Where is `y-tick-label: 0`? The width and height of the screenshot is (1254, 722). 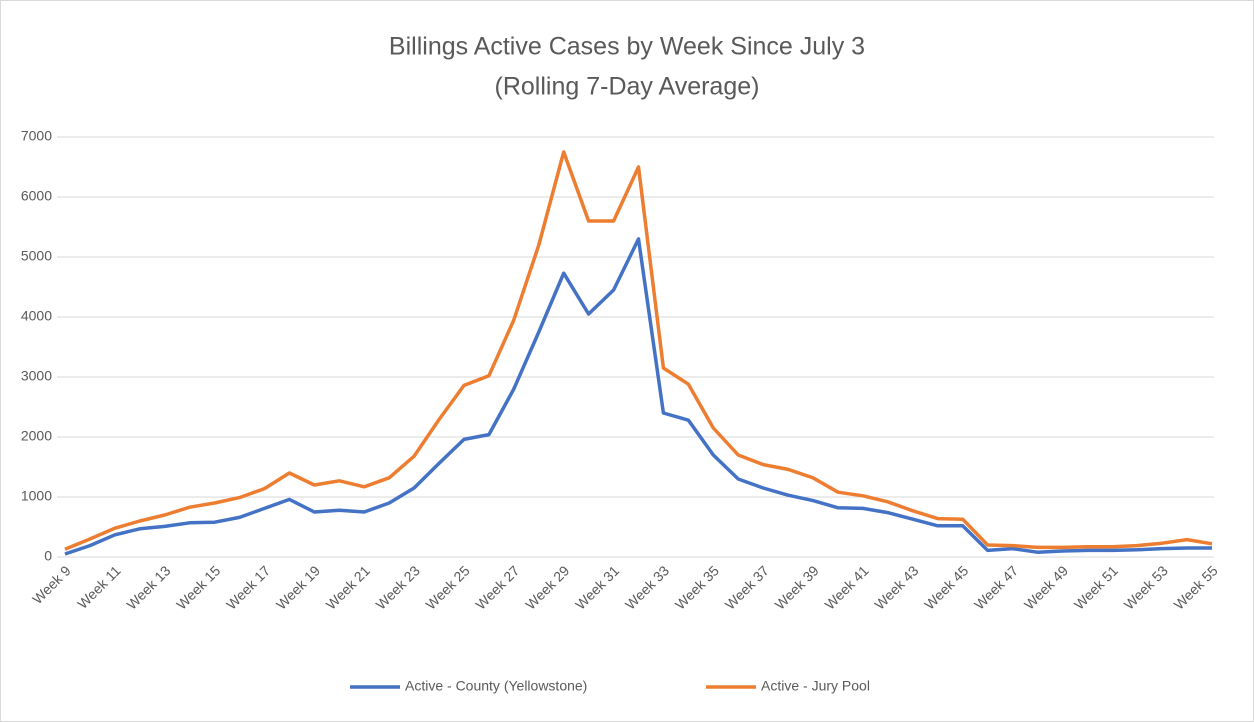
y-tick-label: 0 is located at coordinates (48, 556).